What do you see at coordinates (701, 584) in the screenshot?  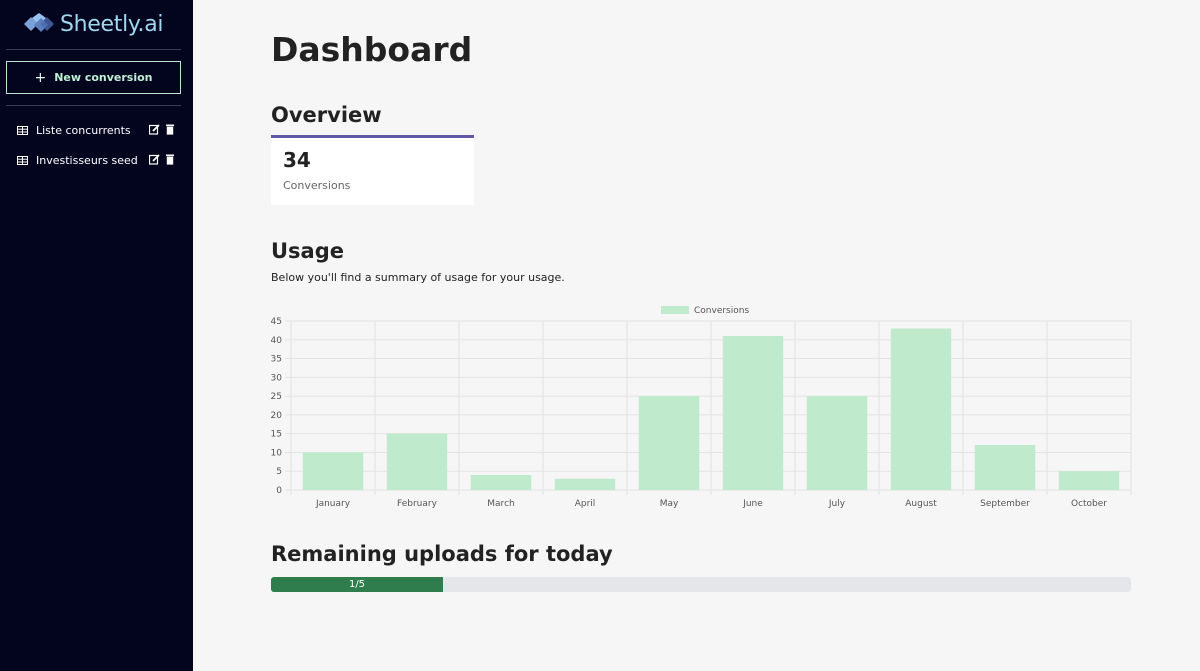 I see `uploads-progress-bar: 1/5` at bounding box center [701, 584].